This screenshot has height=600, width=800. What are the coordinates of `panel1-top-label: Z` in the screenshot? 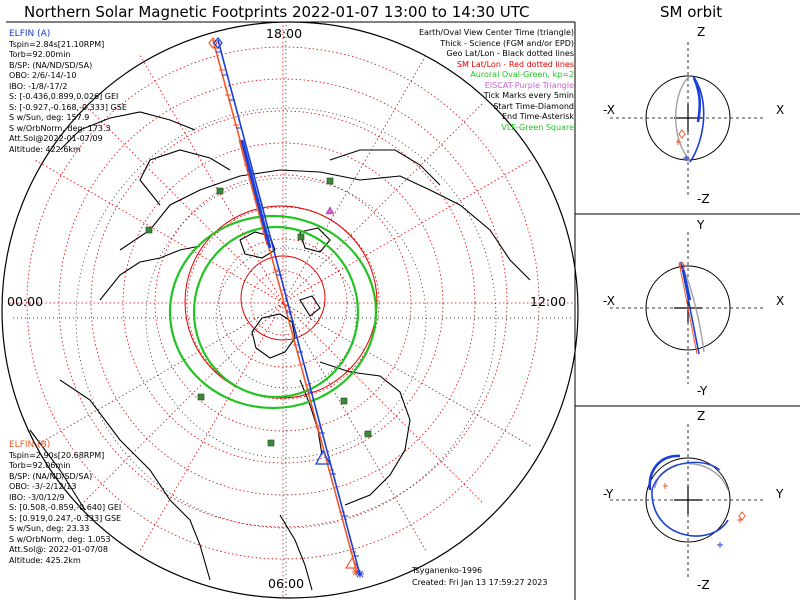 It's located at (701, 32).